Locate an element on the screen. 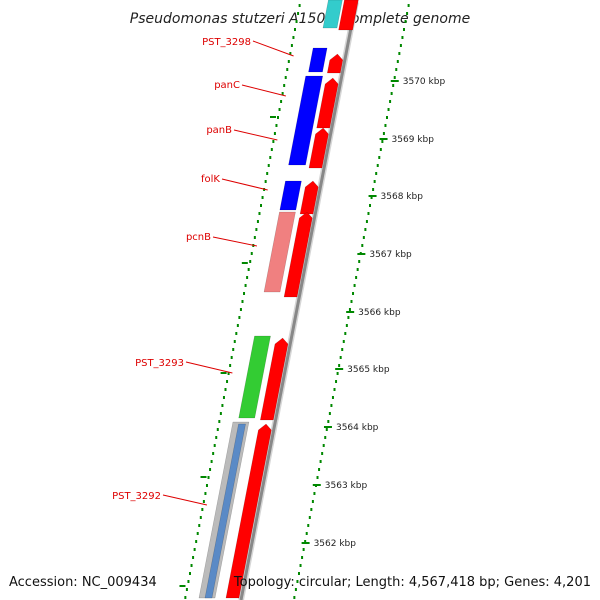 The image size is (600, 600). kbp-tick-label: 3564 kbp is located at coordinates (357, 428).